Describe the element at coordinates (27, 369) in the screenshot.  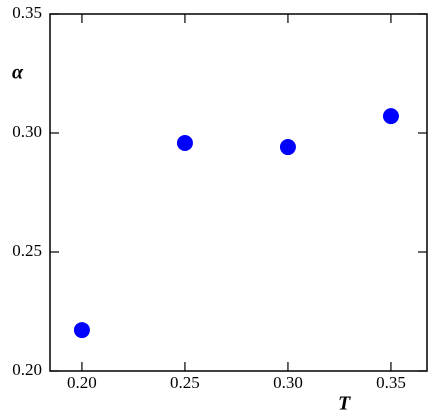
I see `y-tick-label: 0.20` at that location.